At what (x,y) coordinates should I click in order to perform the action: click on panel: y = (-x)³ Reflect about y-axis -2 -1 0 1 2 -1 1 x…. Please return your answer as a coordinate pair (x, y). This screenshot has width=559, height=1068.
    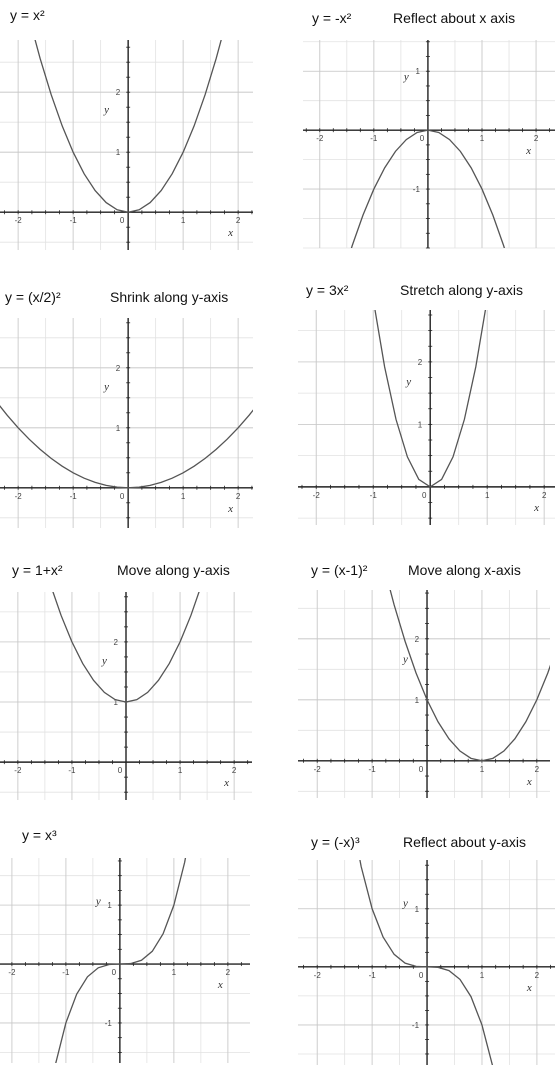
    Looking at the image, I should click on (426, 949).